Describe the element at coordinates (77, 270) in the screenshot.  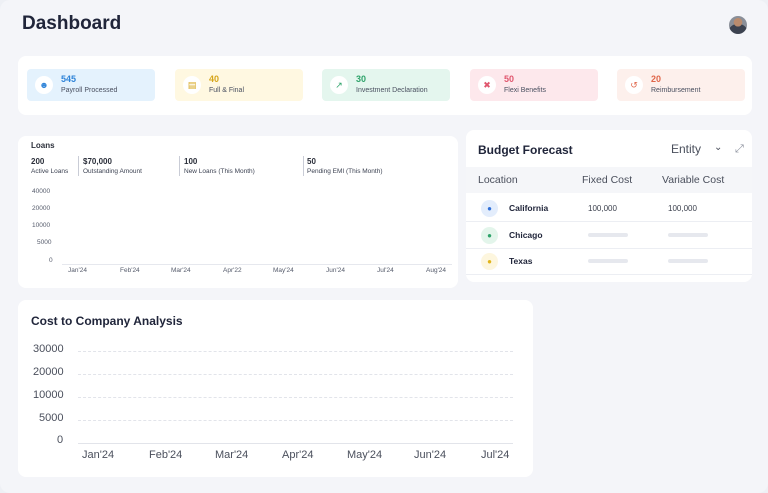
I see `loans-x-tick: Jan'24` at that location.